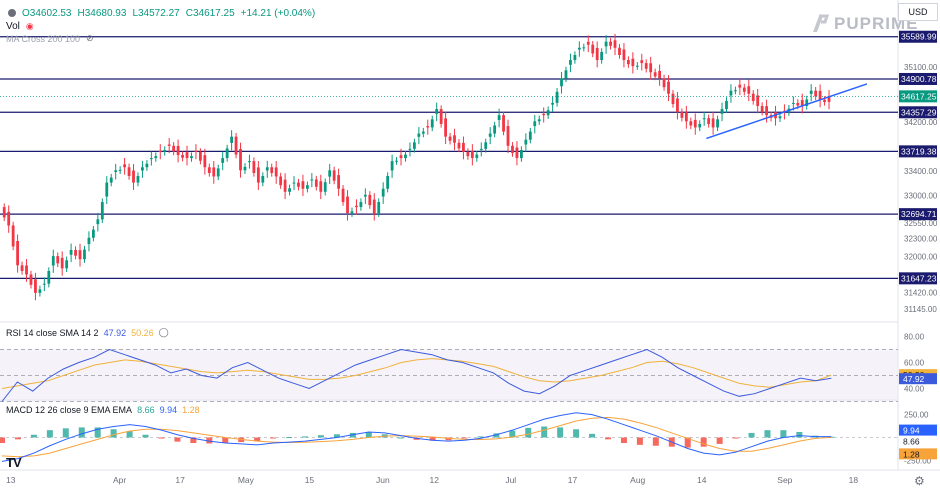 The width and height of the screenshot is (940, 490). Describe the element at coordinates (918, 78) in the screenshot. I see `level-price-tag` at that location.